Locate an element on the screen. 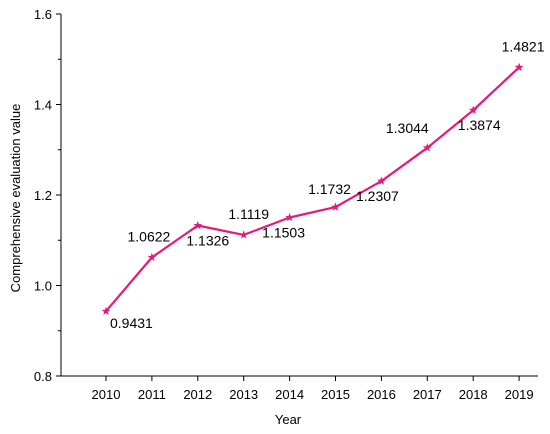 Image resolution: width=550 pixels, height=434 pixels. x-axis-title: Year is located at coordinates (288, 419).